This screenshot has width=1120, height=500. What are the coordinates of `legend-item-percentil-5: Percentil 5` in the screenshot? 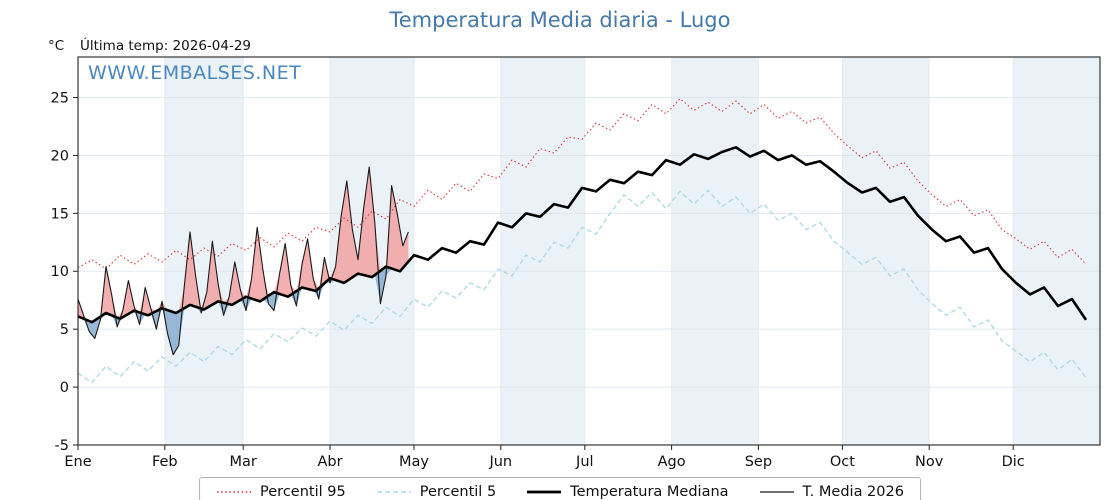 It's located at (436, 492).